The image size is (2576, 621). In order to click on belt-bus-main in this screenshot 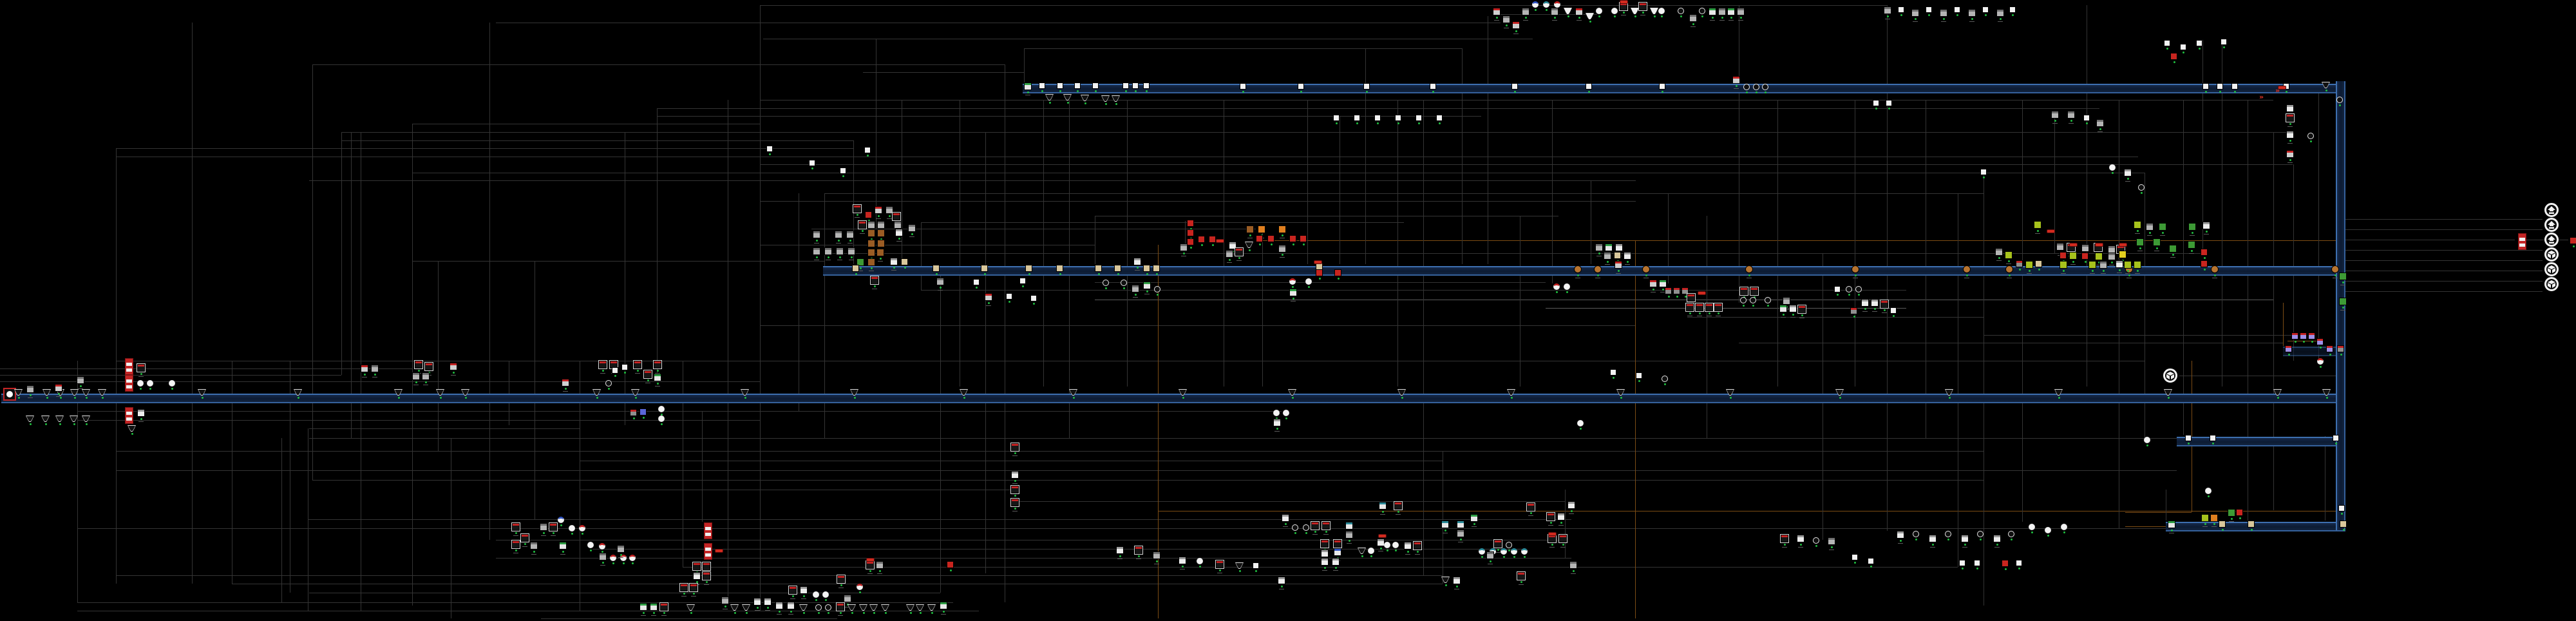, I will do `click(1173, 398)`.